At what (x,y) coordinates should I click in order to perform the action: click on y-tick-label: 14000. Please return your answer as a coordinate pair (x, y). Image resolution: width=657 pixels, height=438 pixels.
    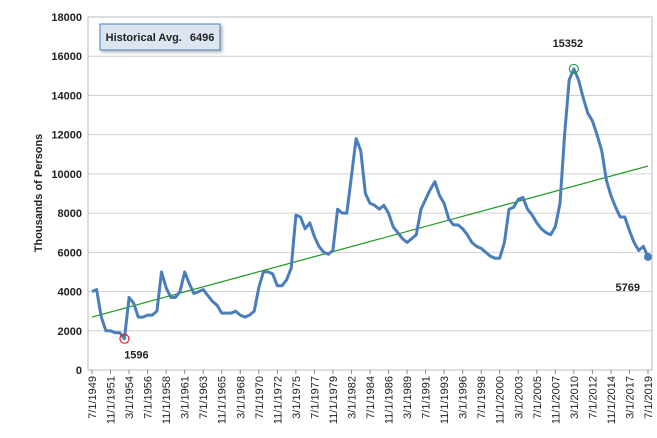
    Looking at the image, I should click on (66, 96).